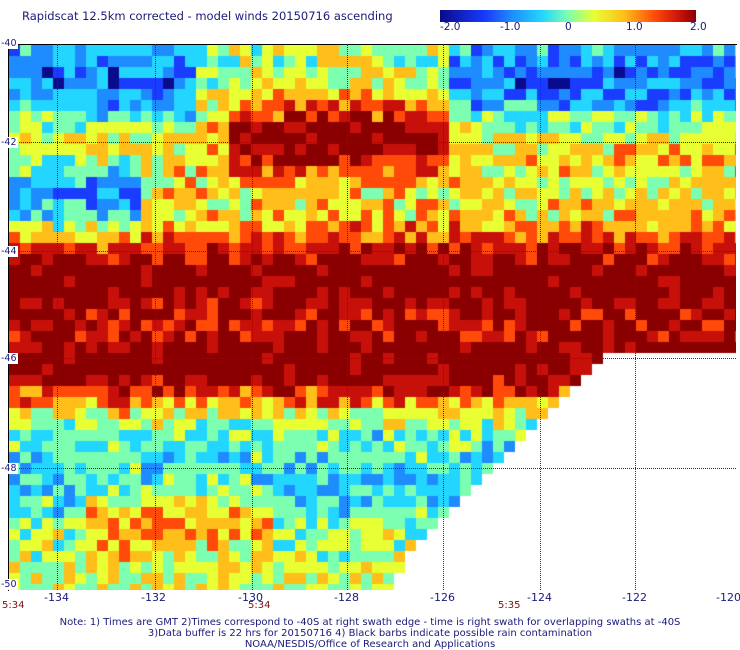 The width and height of the screenshot is (740, 650). What do you see at coordinates (634, 597) in the screenshot?
I see `longitude-label: -122` at bounding box center [634, 597].